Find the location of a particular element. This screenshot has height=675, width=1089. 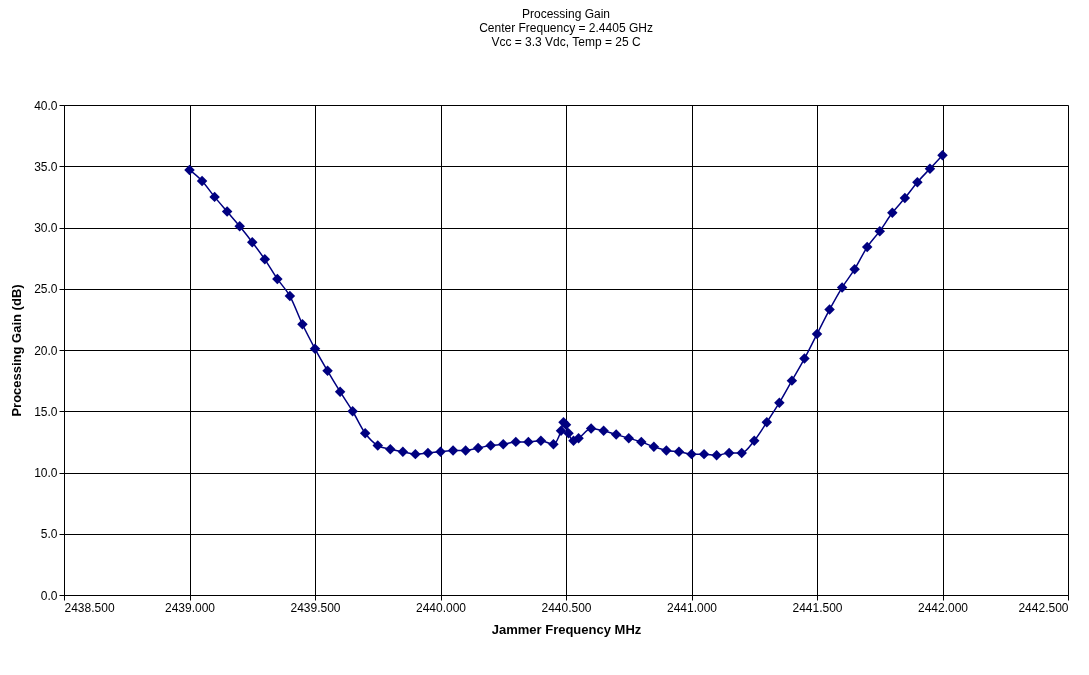

x-tick-label: 2439.000 is located at coordinates (190, 607).